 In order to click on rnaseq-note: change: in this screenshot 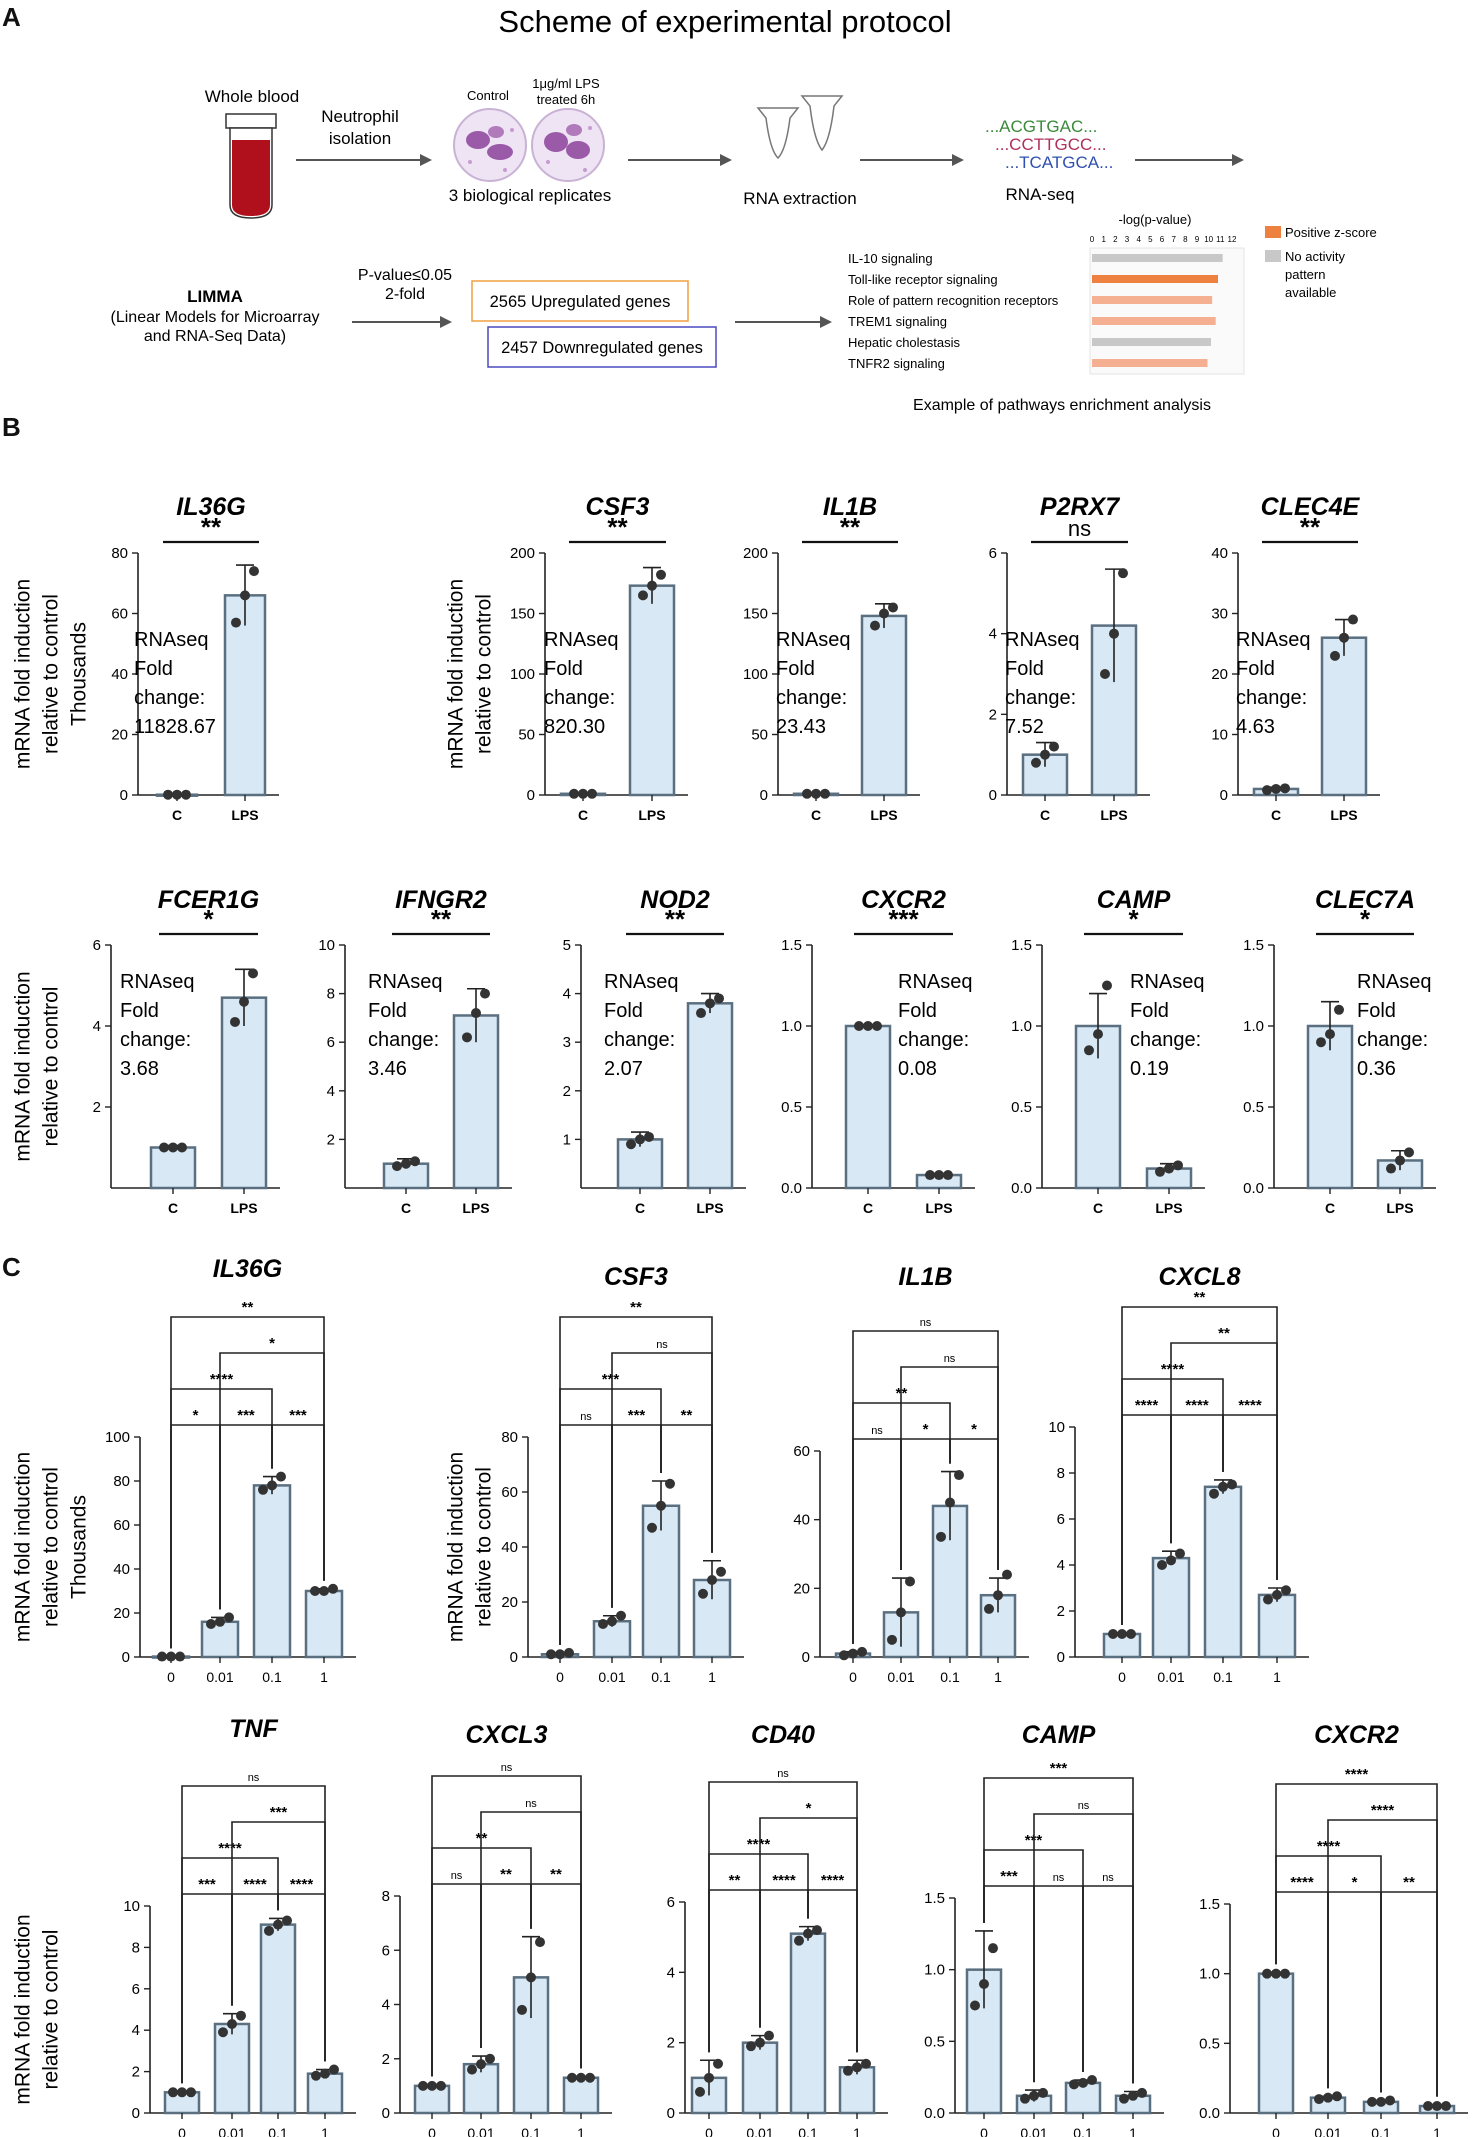, I will do `click(1040, 698)`.